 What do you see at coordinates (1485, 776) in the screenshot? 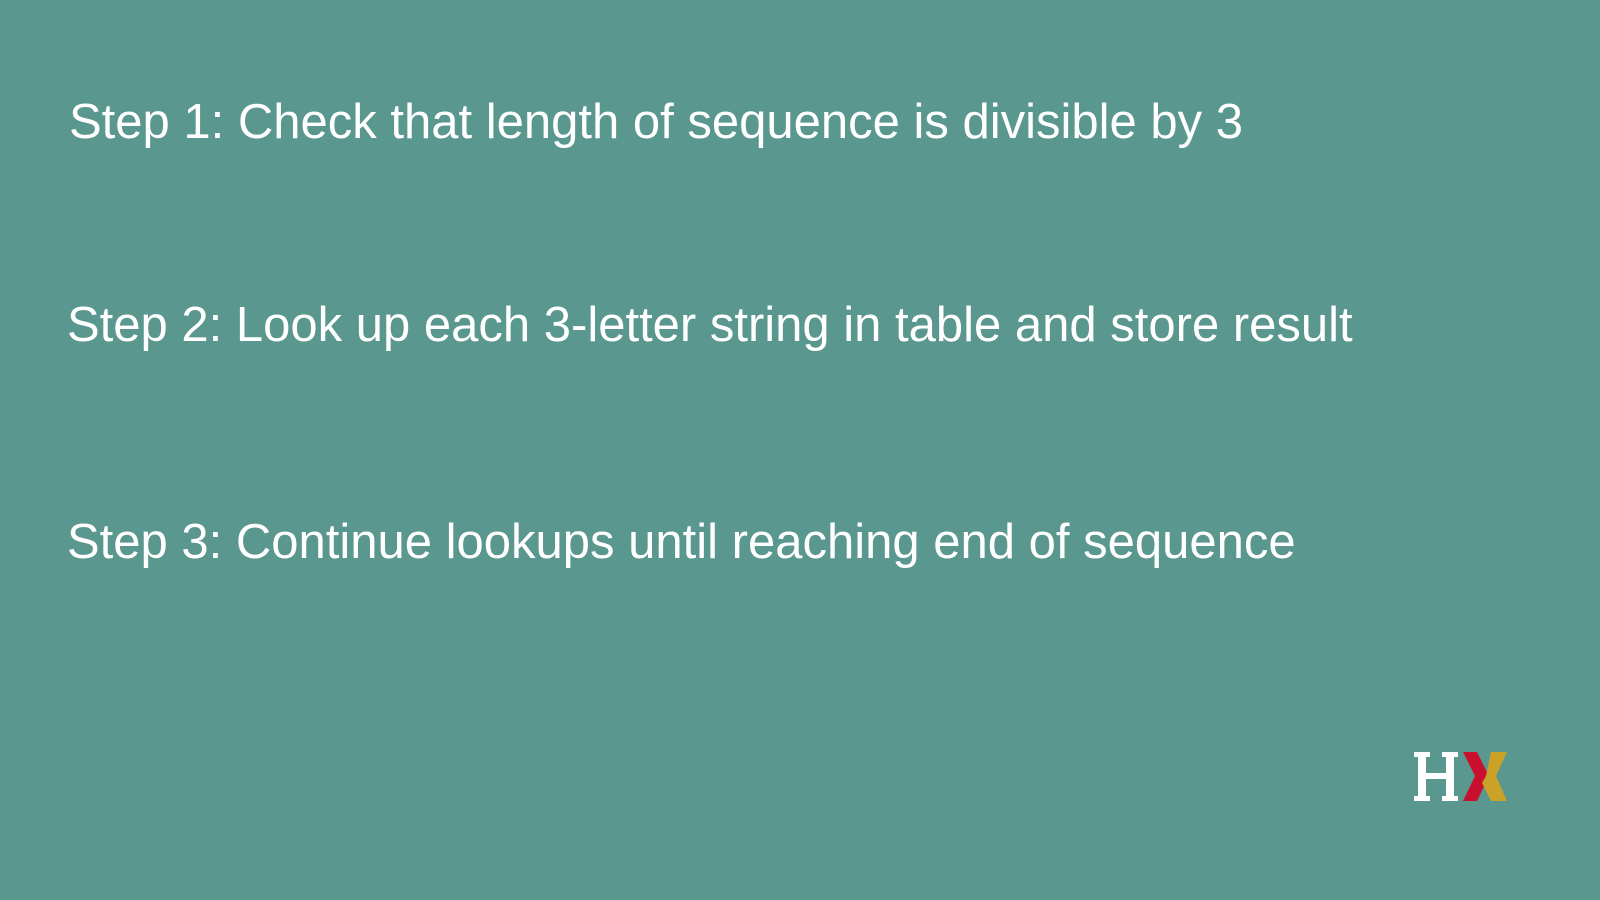
I see `logo-x-letter` at bounding box center [1485, 776].